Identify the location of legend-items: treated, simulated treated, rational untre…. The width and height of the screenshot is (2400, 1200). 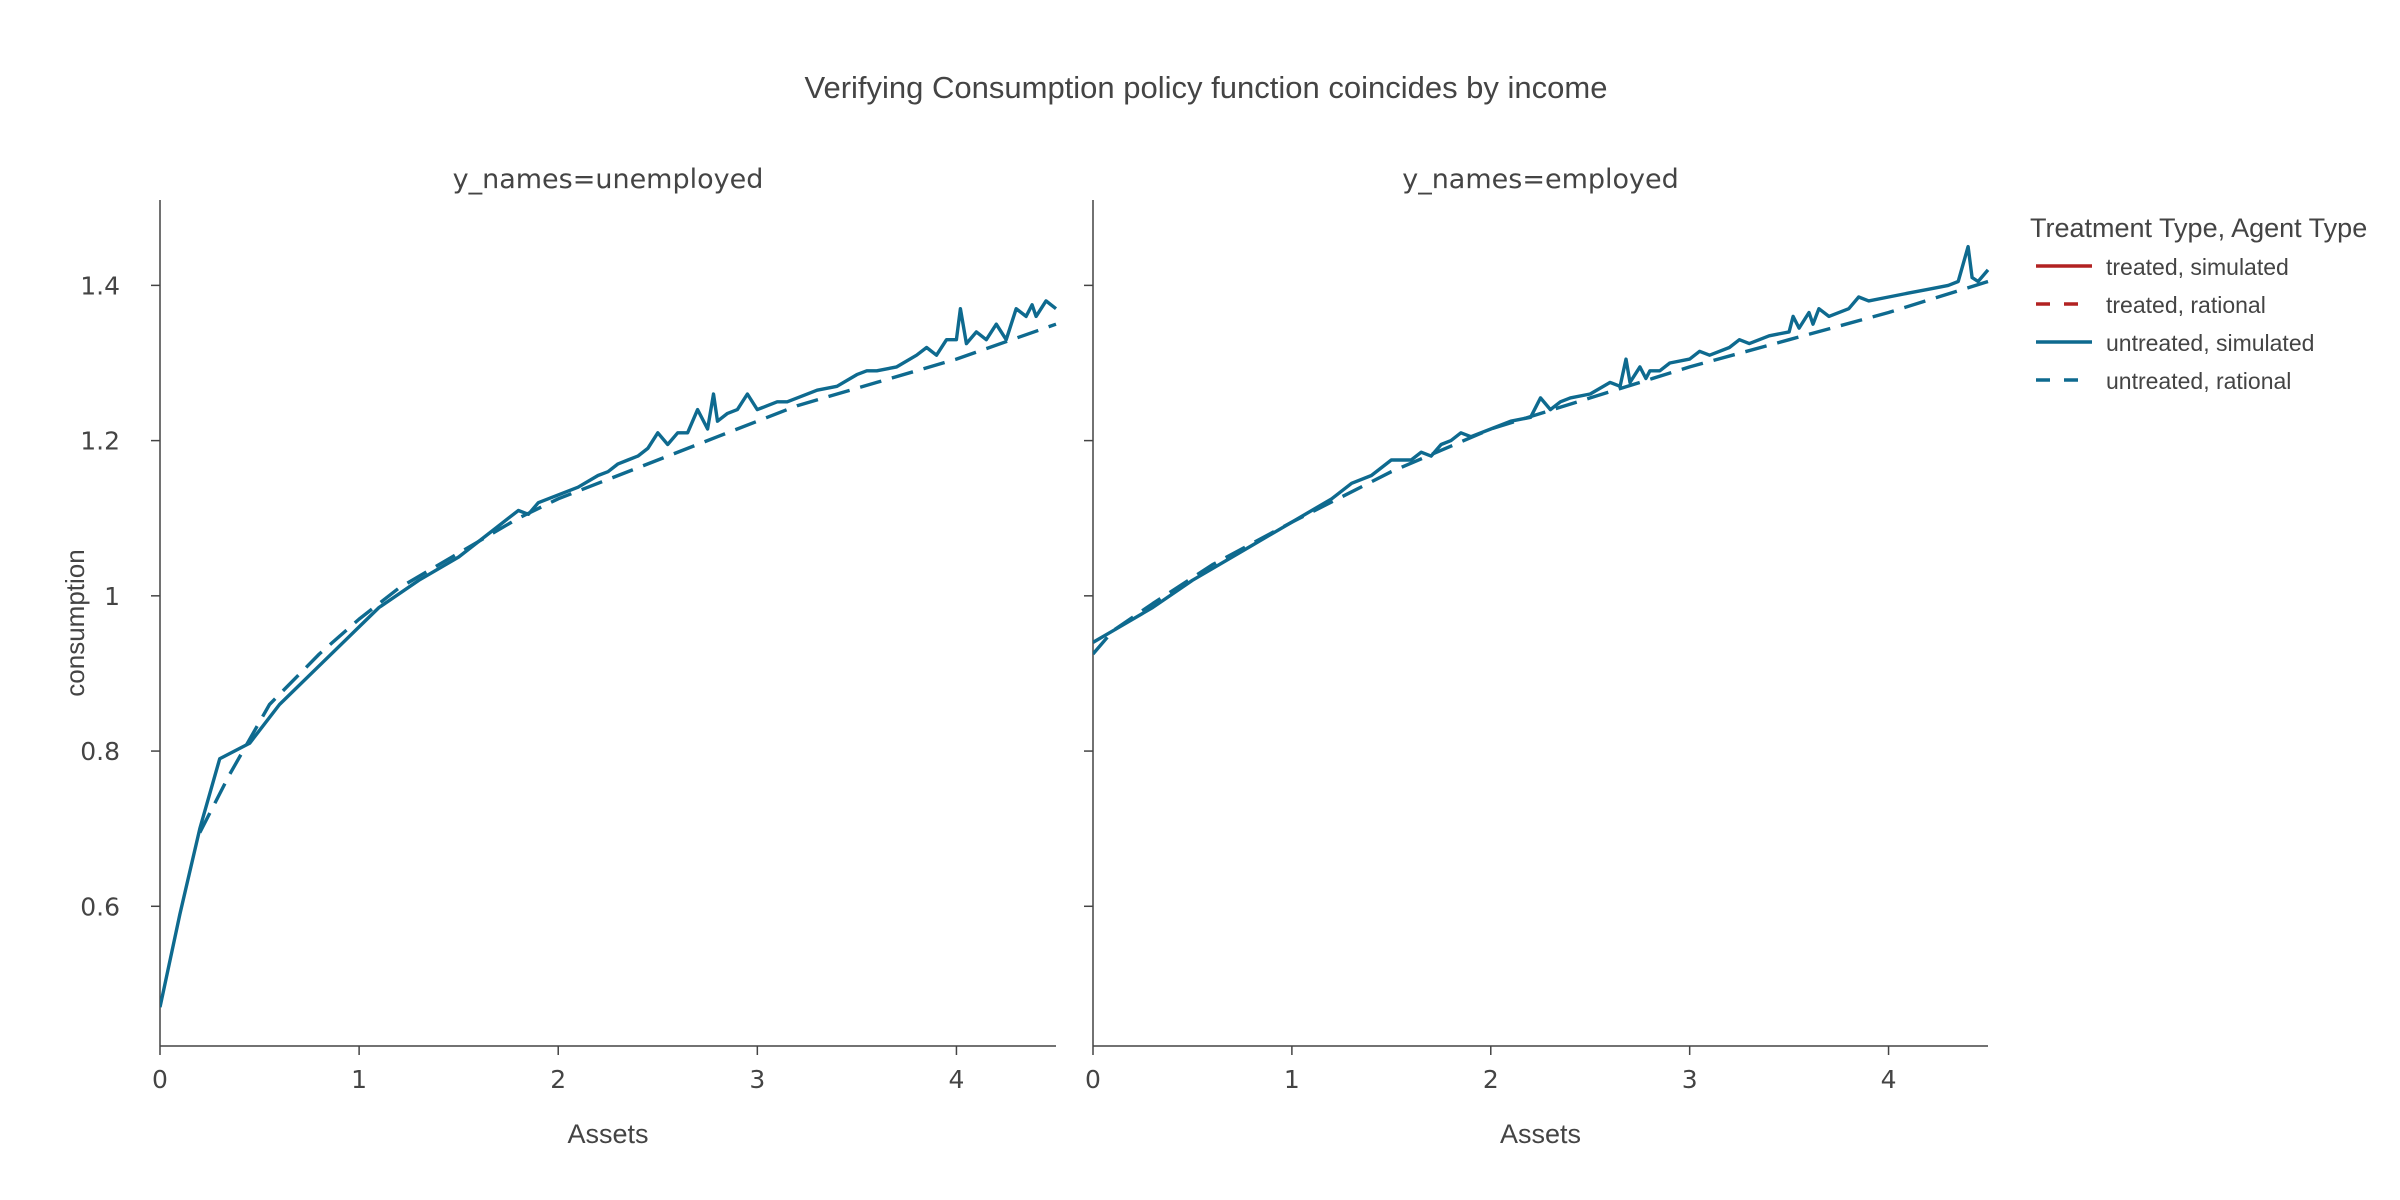
(2175, 324).